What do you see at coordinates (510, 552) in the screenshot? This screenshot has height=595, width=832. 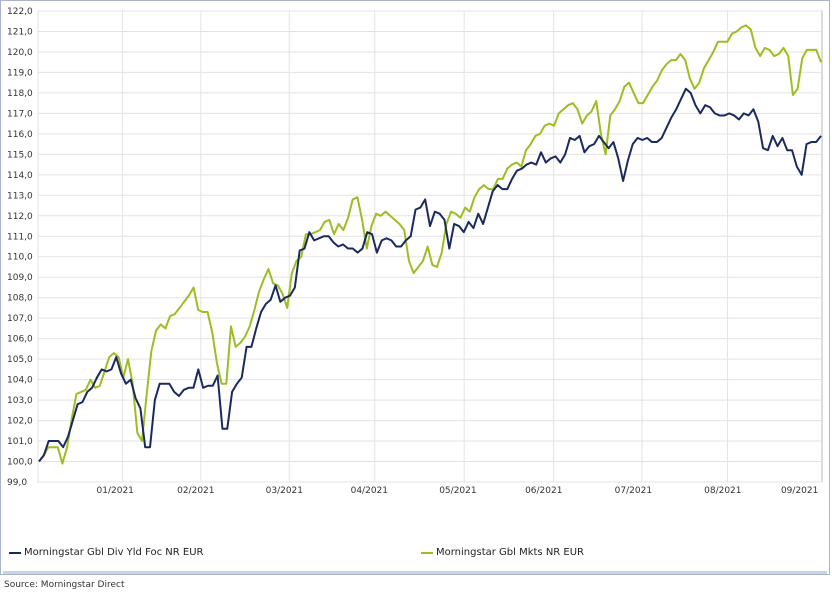 I see `legend-label-gbl-mkts: Morningstar Gbl Mkts NR EUR` at bounding box center [510, 552].